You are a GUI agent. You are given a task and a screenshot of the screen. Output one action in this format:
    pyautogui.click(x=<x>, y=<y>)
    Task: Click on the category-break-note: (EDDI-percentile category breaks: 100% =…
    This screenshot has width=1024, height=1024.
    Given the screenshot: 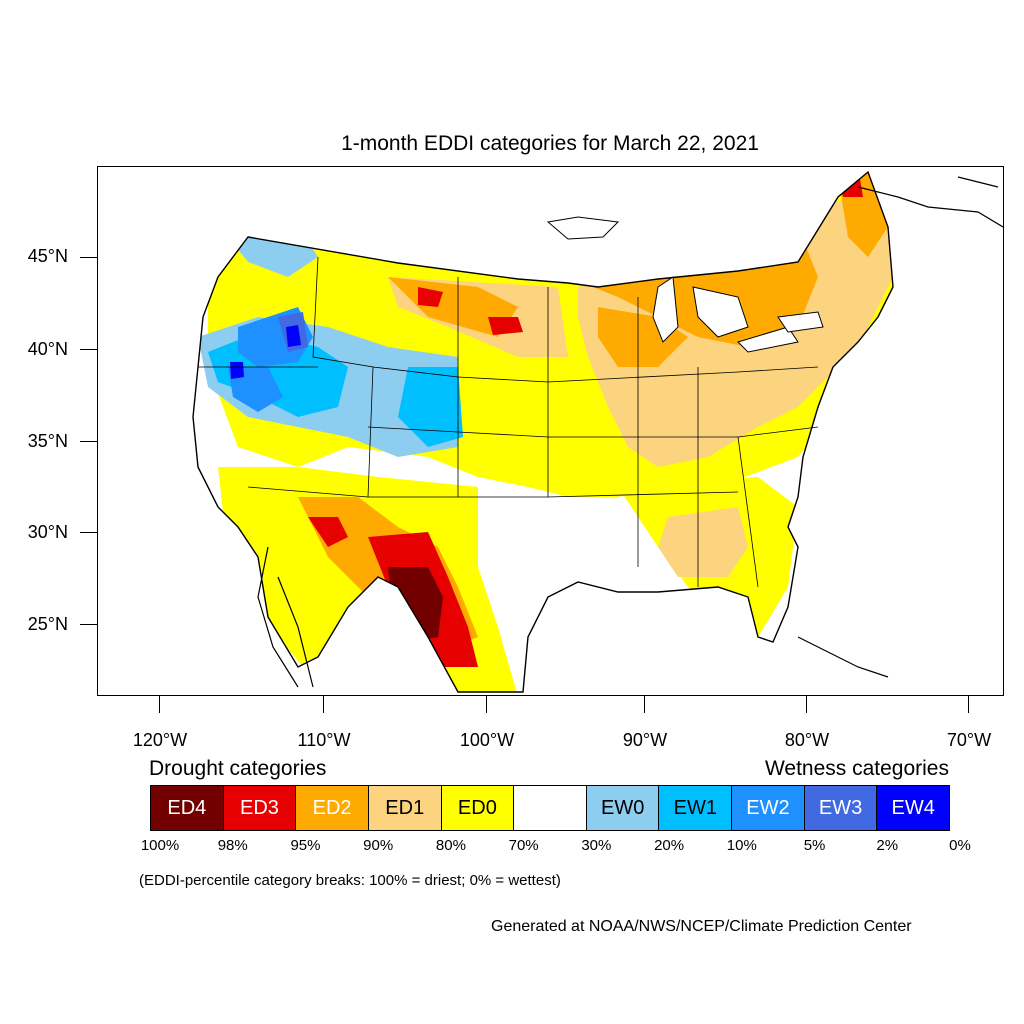 What is the action you would take?
    pyautogui.click(x=350, y=880)
    